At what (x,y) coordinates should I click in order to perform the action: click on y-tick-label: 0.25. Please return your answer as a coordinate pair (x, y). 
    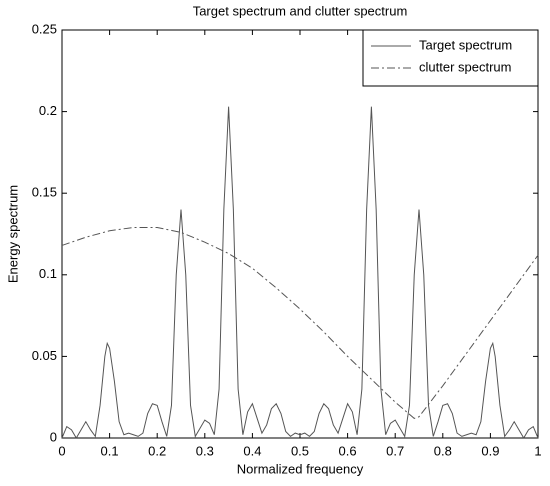
    Looking at the image, I should click on (44, 28).